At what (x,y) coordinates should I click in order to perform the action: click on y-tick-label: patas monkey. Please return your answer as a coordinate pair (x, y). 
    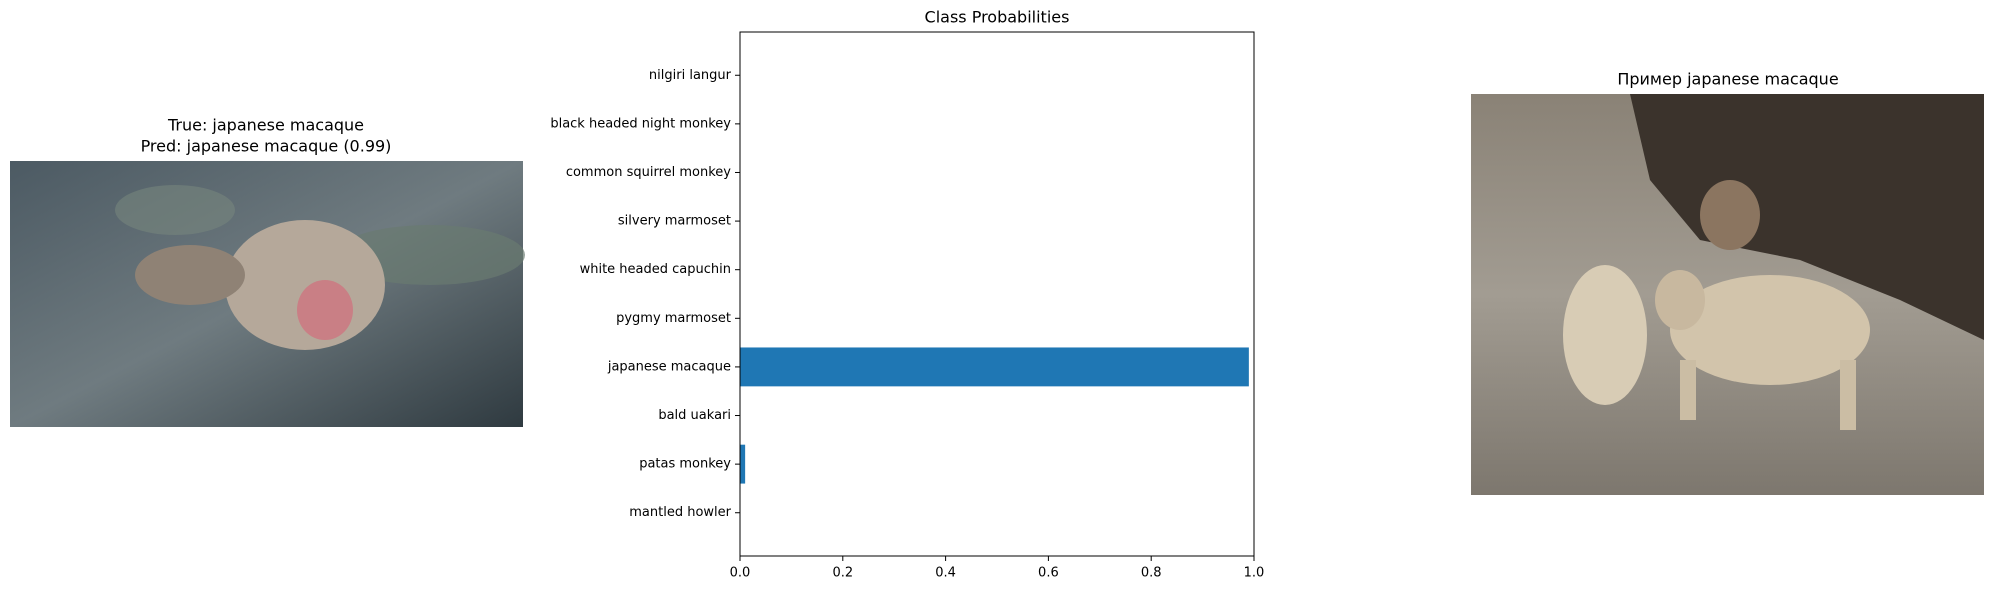
    Looking at the image, I should click on (685, 464).